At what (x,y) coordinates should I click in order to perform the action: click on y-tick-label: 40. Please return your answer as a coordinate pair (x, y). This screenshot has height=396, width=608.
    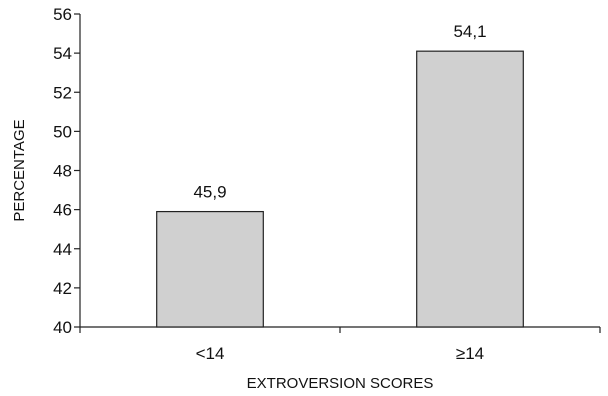
    Looking at the image, I should click on (62, 327).